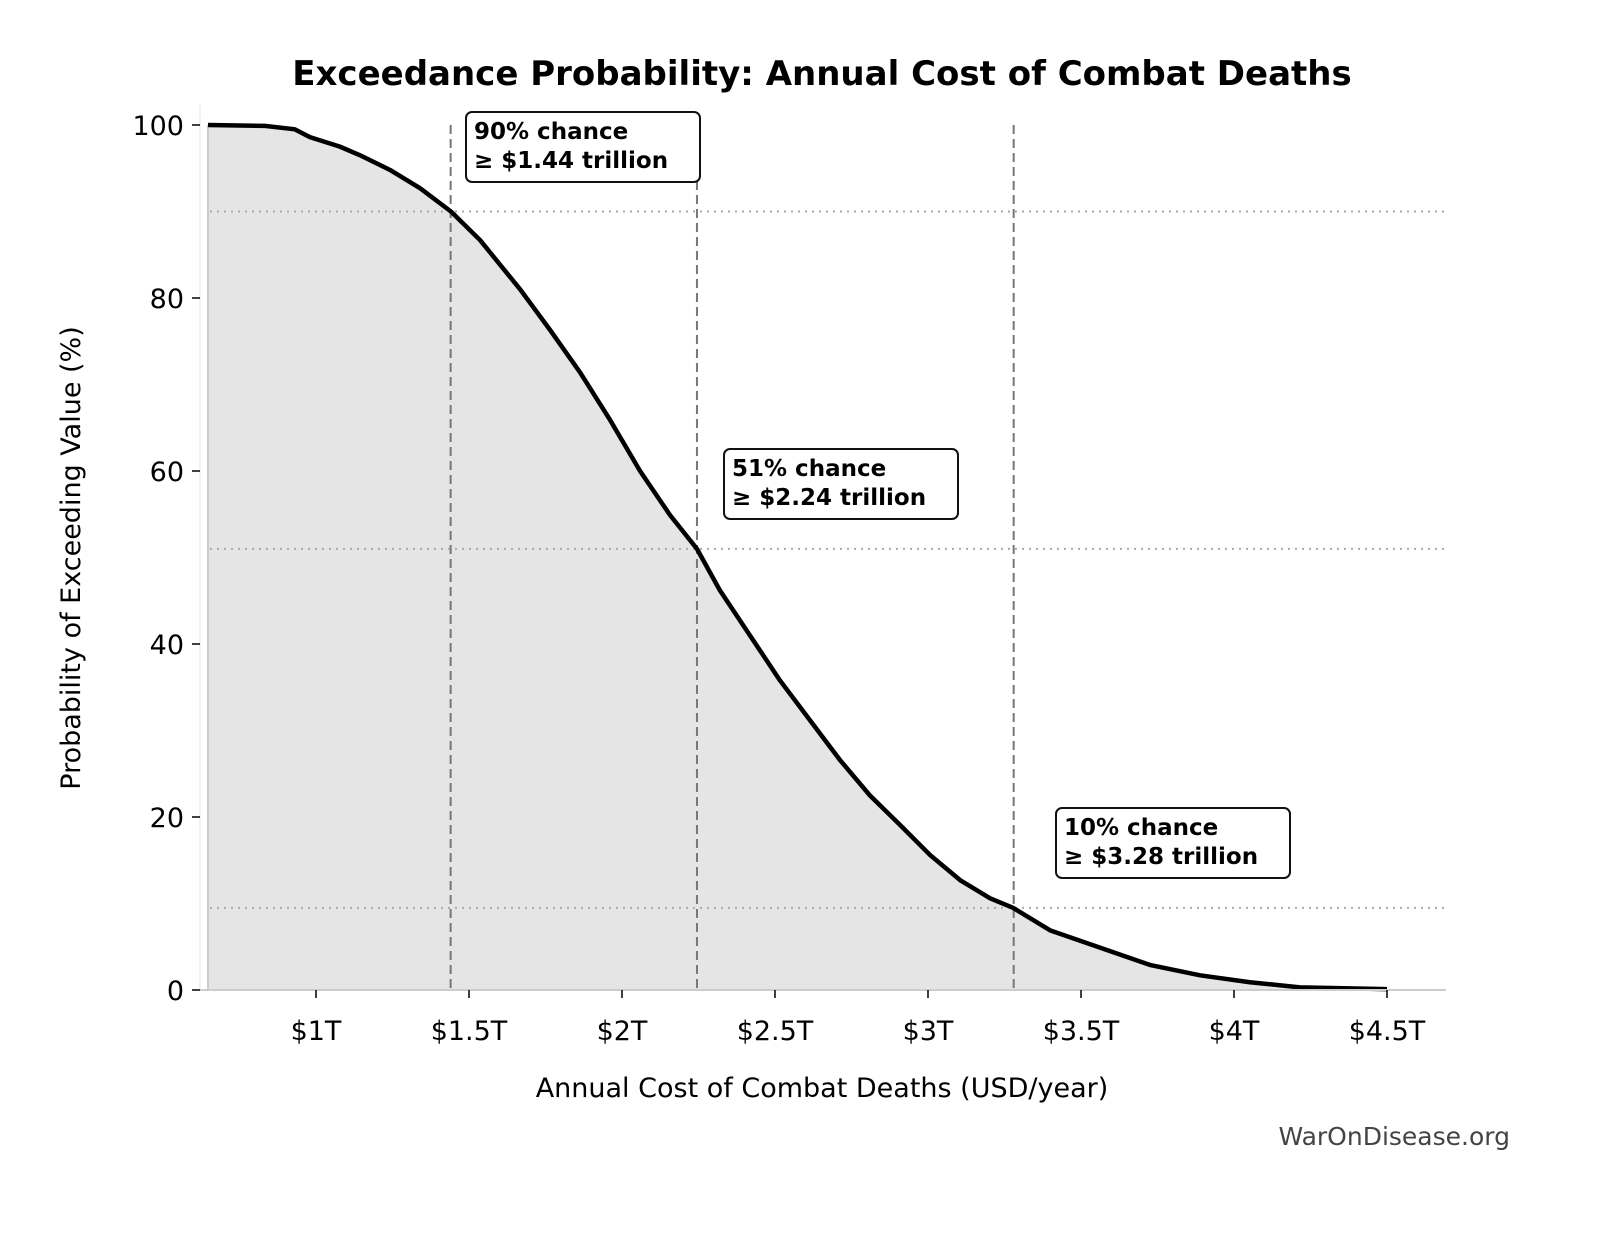 The width and height of the screenshot is (1604, 1234). Describe the element at coordinates (167, 818) in the screenshot. I see `y-tick-label: 20` at that location.